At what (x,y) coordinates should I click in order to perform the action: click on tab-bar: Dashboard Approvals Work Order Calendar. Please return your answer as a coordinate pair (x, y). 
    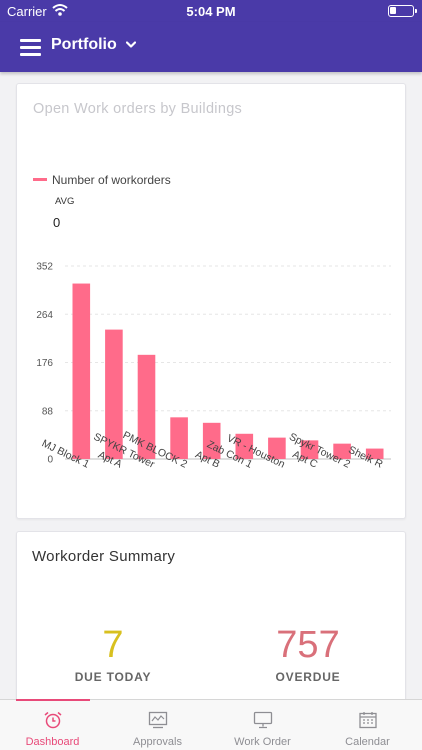
    Looking at the image, I should click on (211, 724).